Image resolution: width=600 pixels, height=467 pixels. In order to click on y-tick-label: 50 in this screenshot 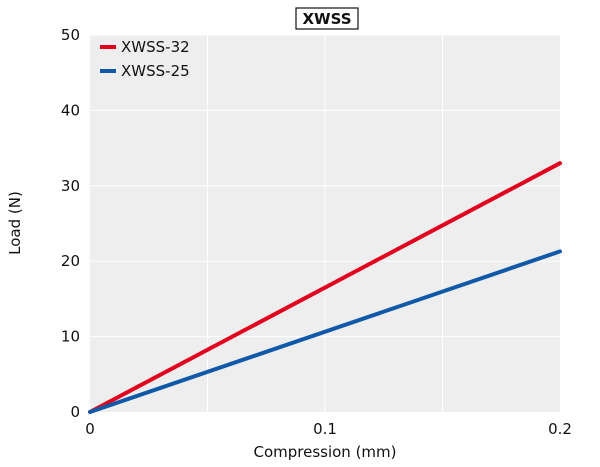, I will do `click(70, 35)`.